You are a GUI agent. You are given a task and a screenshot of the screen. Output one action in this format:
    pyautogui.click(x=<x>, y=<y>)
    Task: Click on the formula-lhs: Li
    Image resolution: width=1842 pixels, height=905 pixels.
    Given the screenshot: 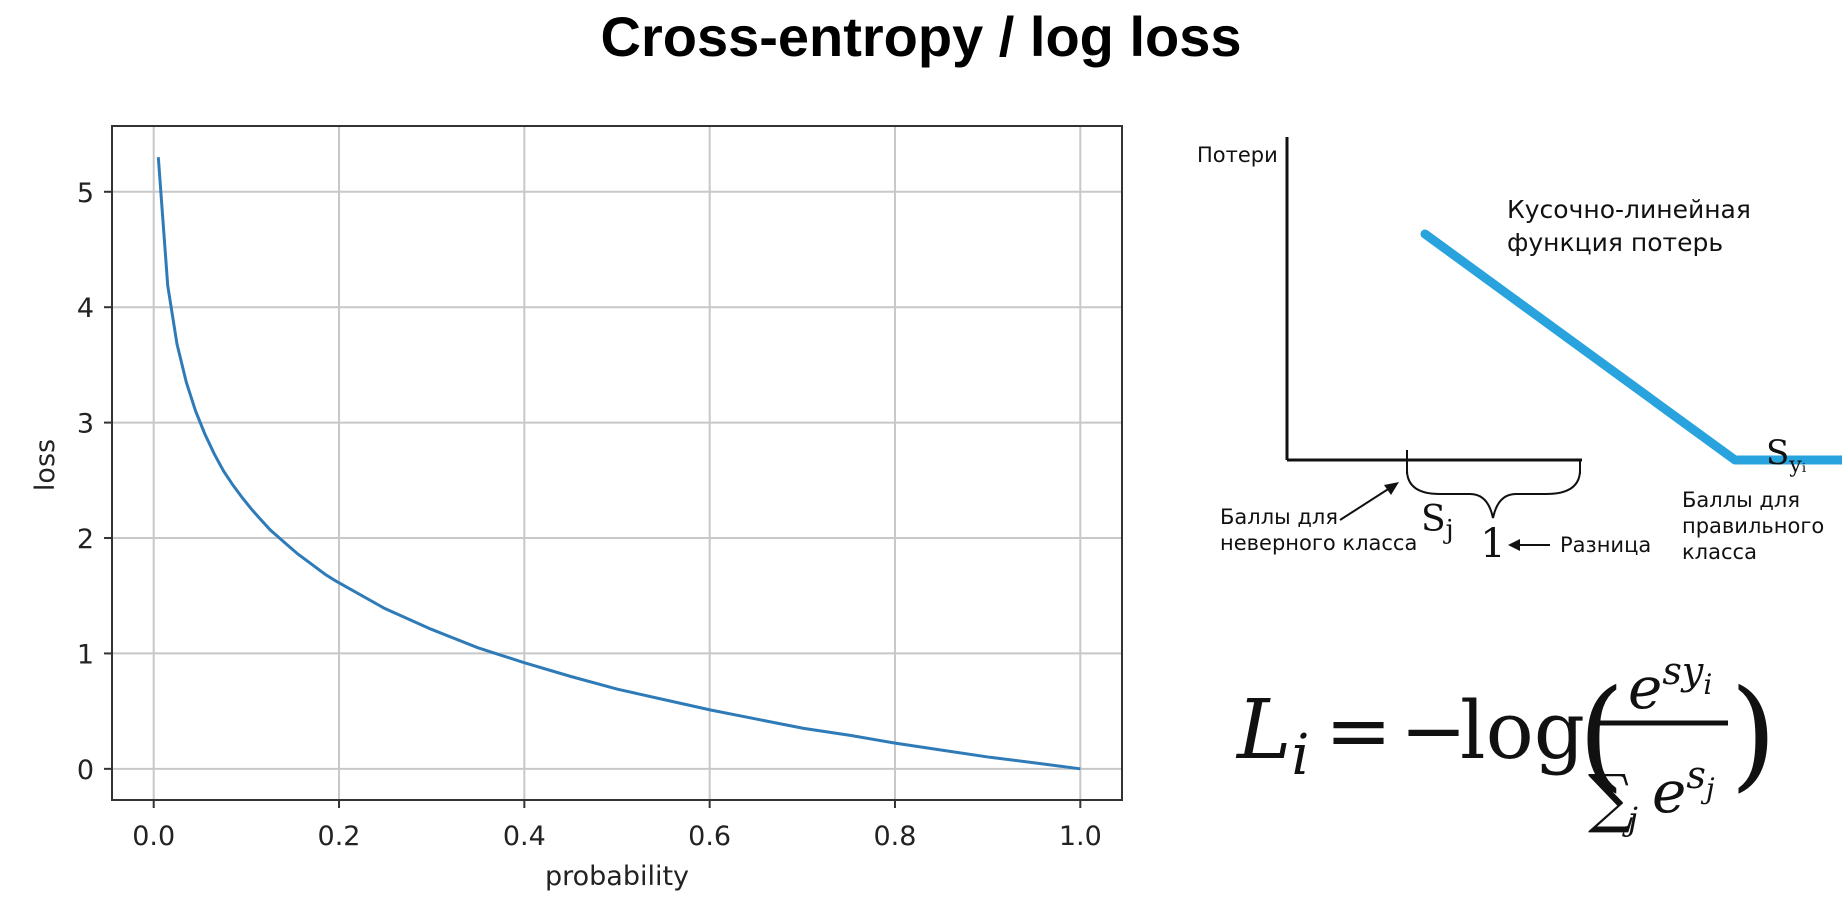 What is the action you would take?
    pyautogui.click(x=1272, y=735)
    